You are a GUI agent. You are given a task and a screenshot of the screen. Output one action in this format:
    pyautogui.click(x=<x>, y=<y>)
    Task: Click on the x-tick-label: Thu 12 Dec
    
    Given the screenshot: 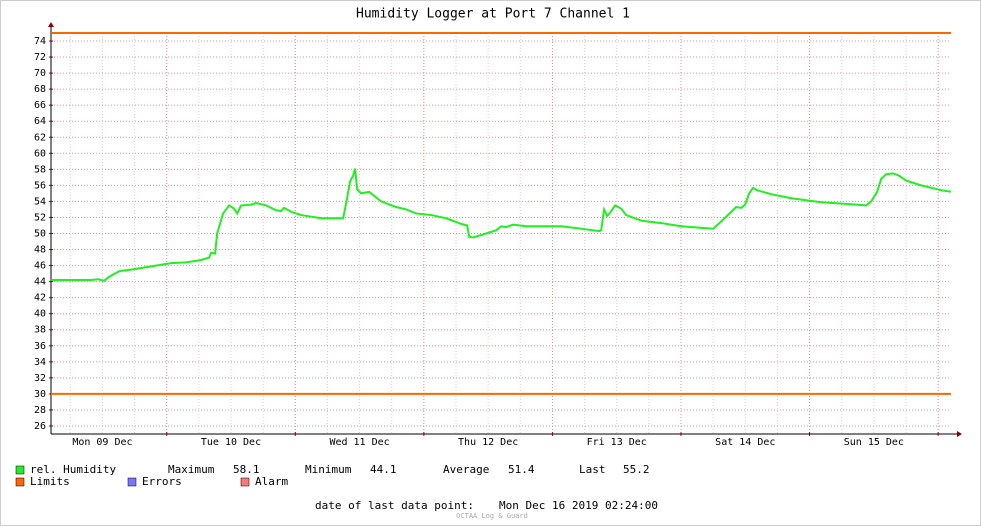 What is the action you would take?
    pyautogui.click(x=488, y=442)
    